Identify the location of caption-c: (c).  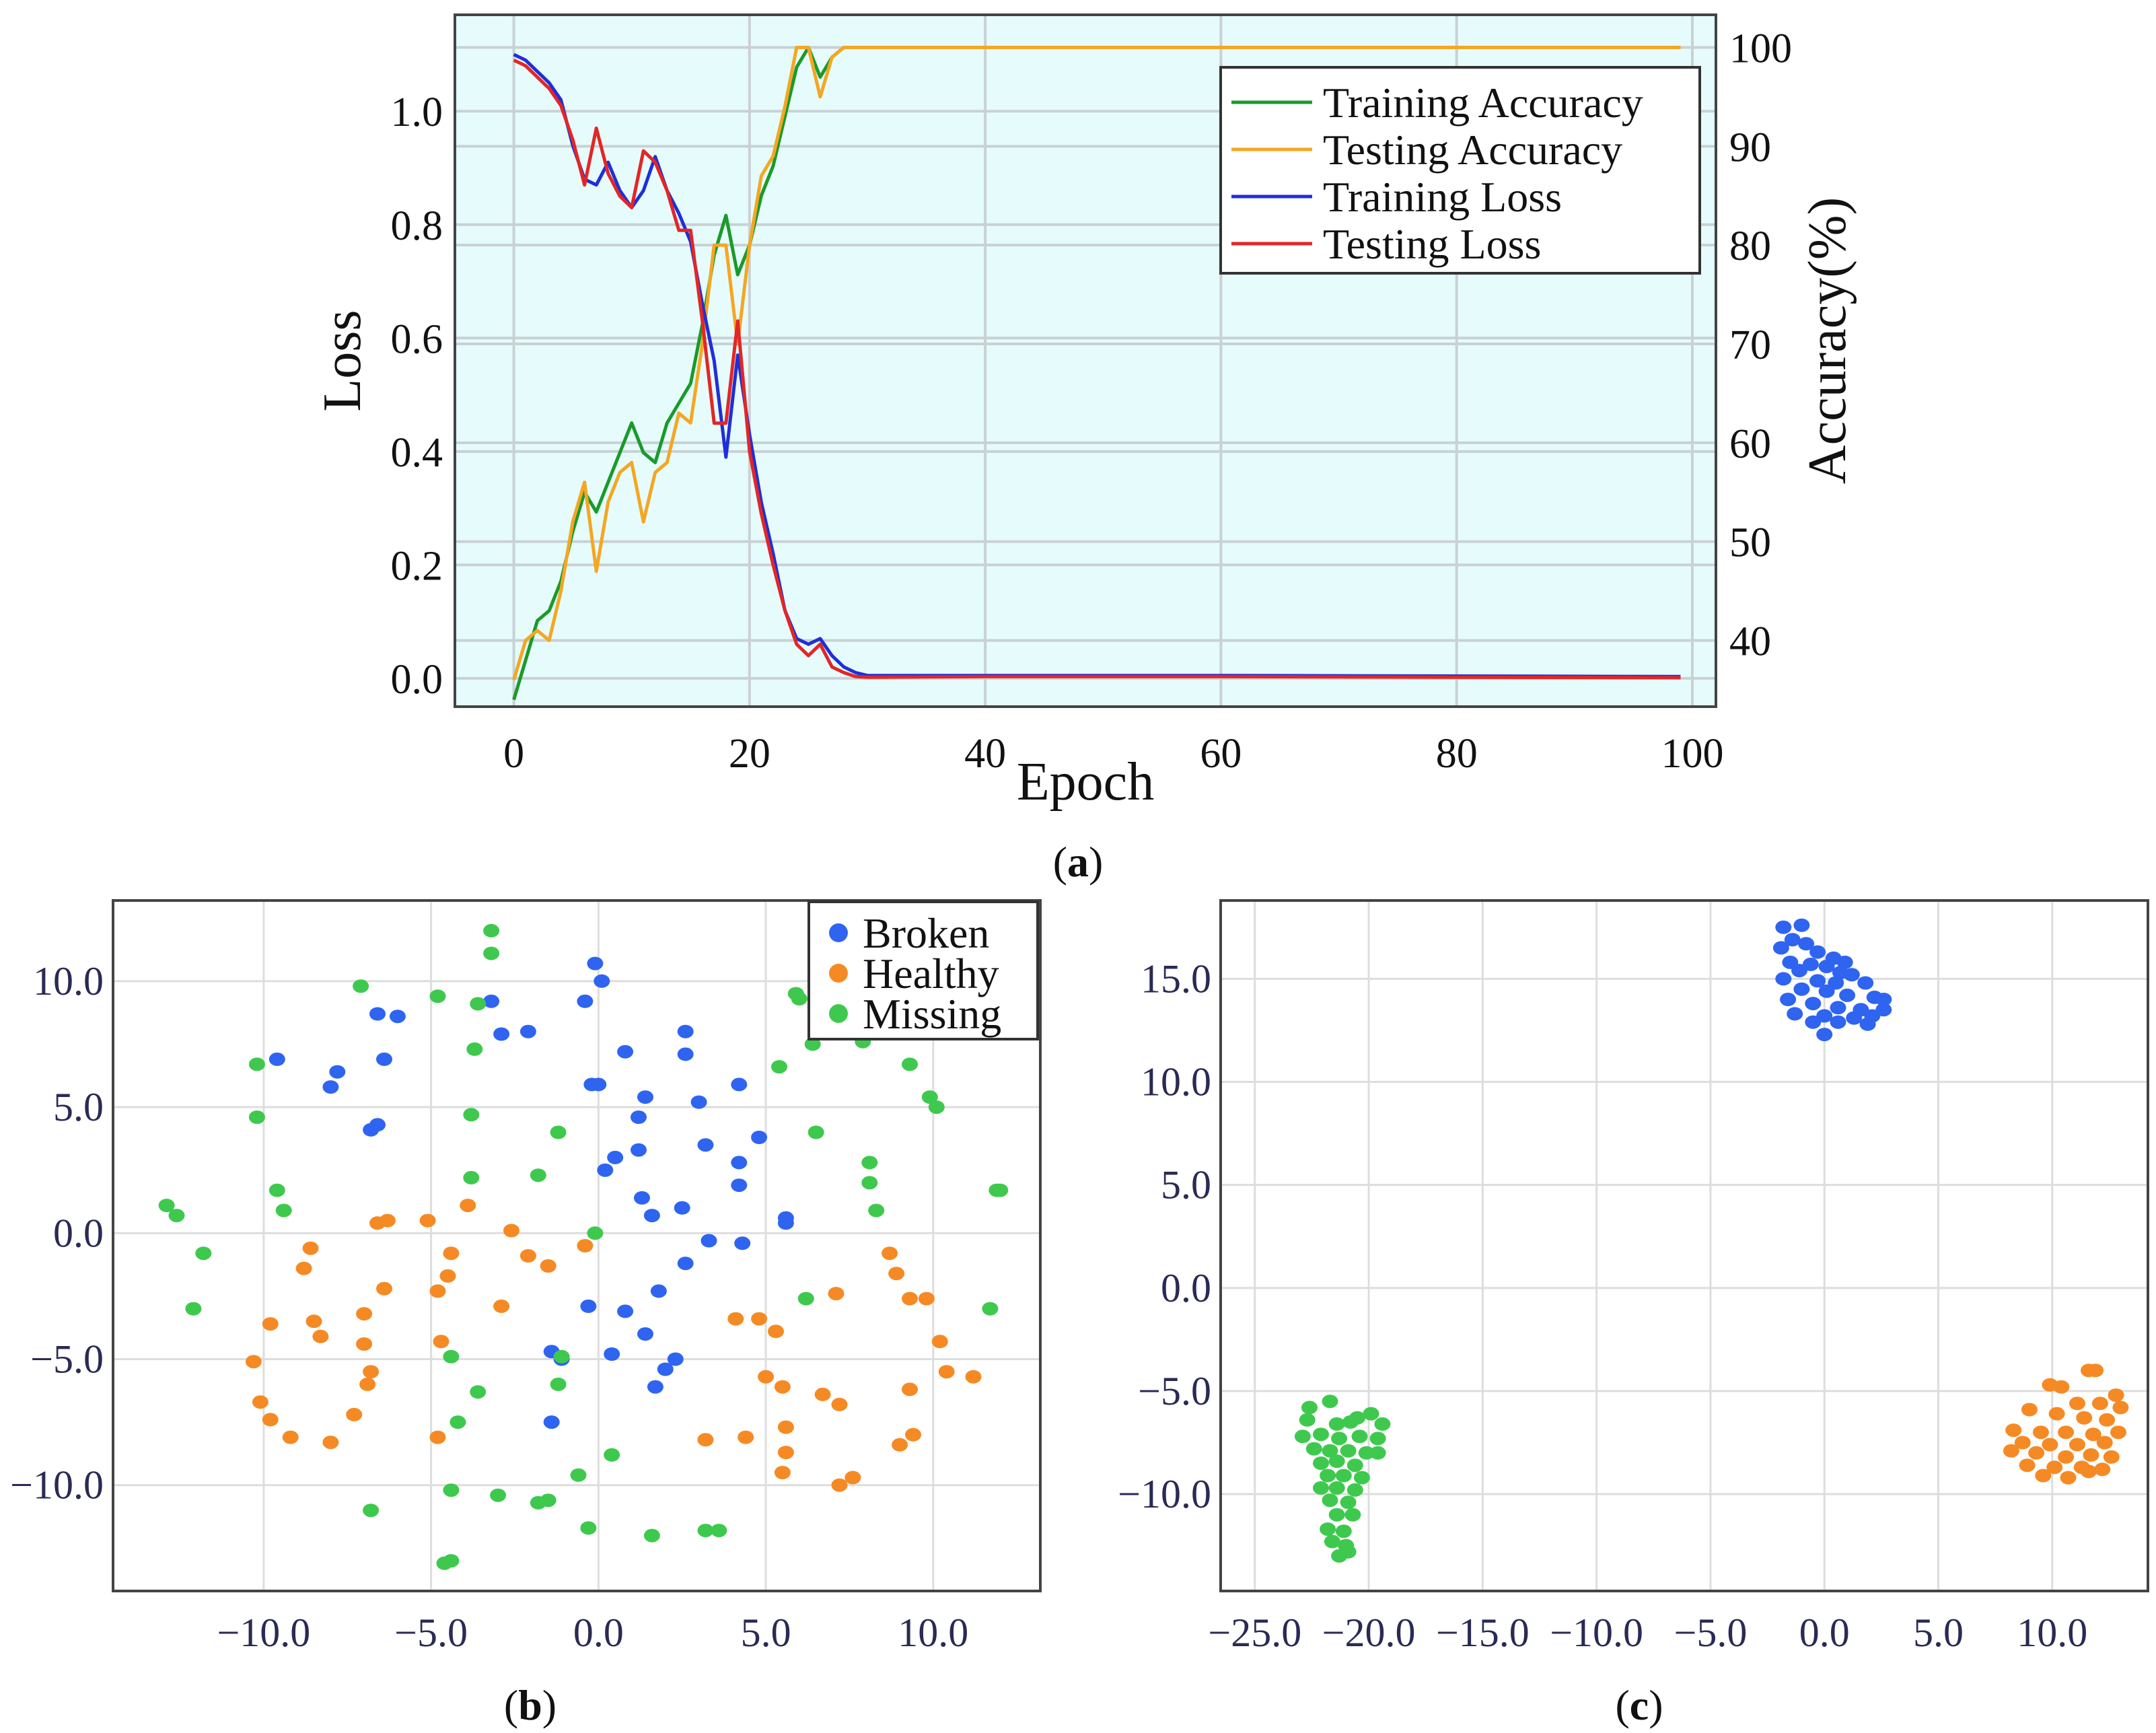
(1639, 1705).